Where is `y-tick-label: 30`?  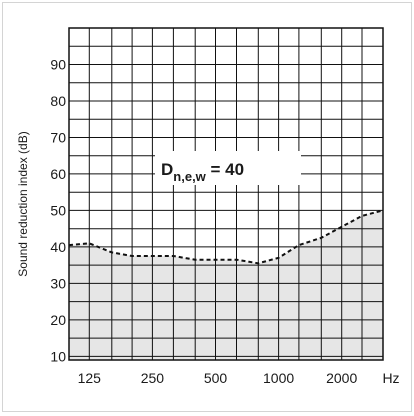 y-tick-label: 30 is located at coordinates (58, 283).